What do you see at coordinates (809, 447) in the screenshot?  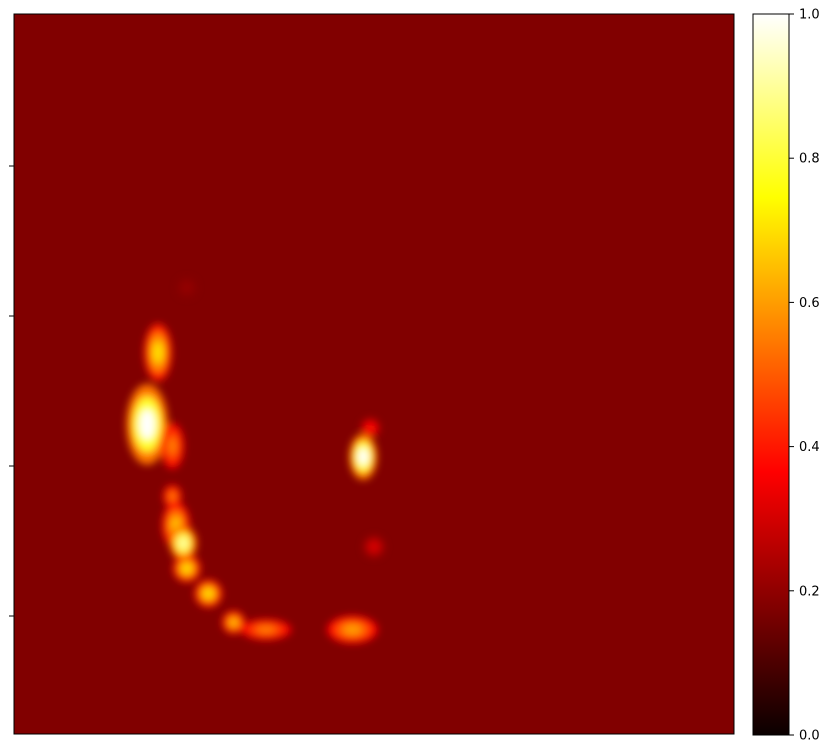 I see `colorbar-tick-label-2: 0.4` at bounding box center [809, 447].